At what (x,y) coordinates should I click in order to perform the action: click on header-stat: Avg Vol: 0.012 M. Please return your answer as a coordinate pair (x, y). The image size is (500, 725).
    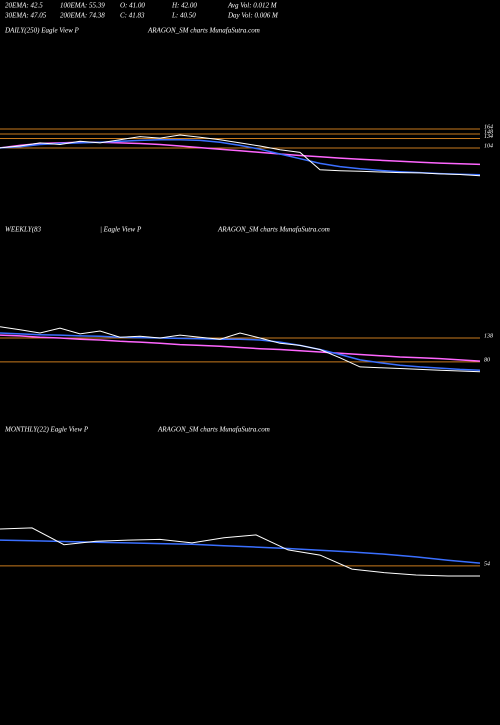
    Looking at the image, I should click on (252, 6).